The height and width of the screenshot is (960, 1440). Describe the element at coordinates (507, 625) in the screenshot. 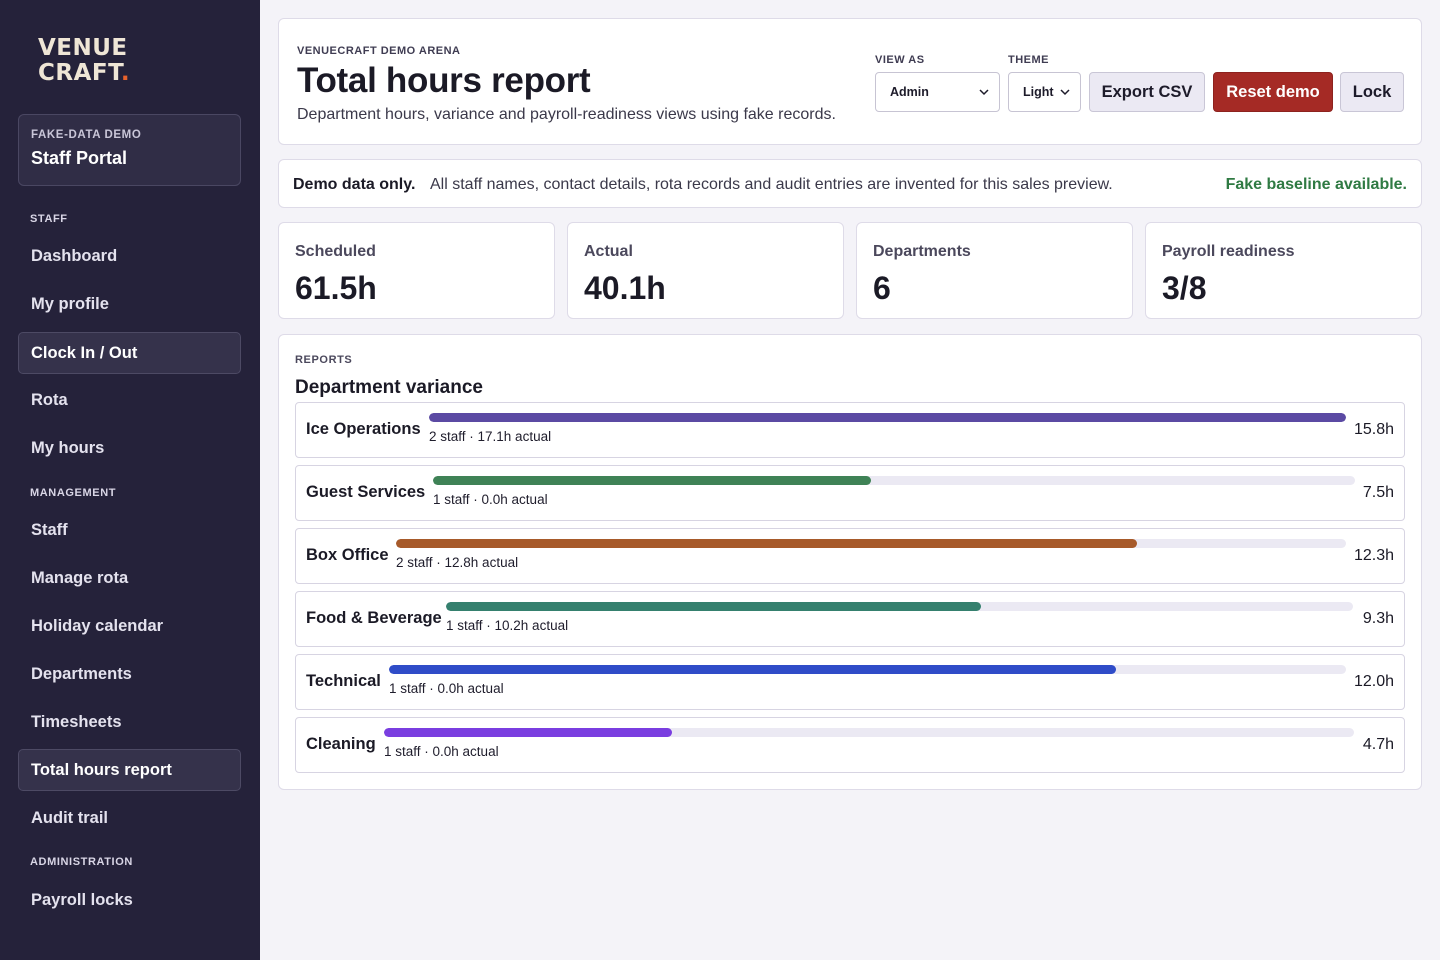

I see `department-meta: 1 staff · 10.2h actual` at that location.